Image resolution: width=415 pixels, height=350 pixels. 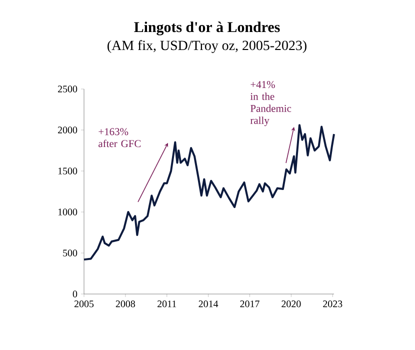 What do you see at coordinates (68, 212) in the screenshot?
I see `y-tick-label: 1000` at bounding box center [68, 212].